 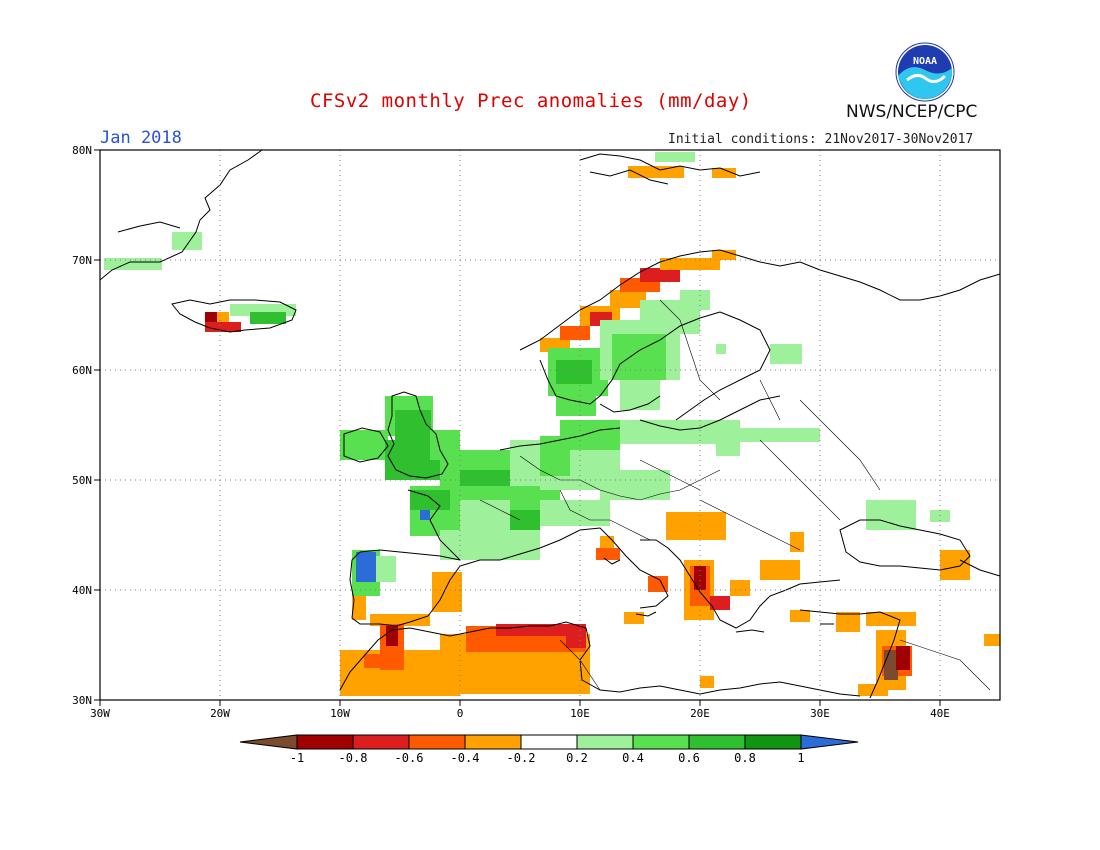 I want to click on colorbar-tick: -0.6, so click(x=409, y=758).